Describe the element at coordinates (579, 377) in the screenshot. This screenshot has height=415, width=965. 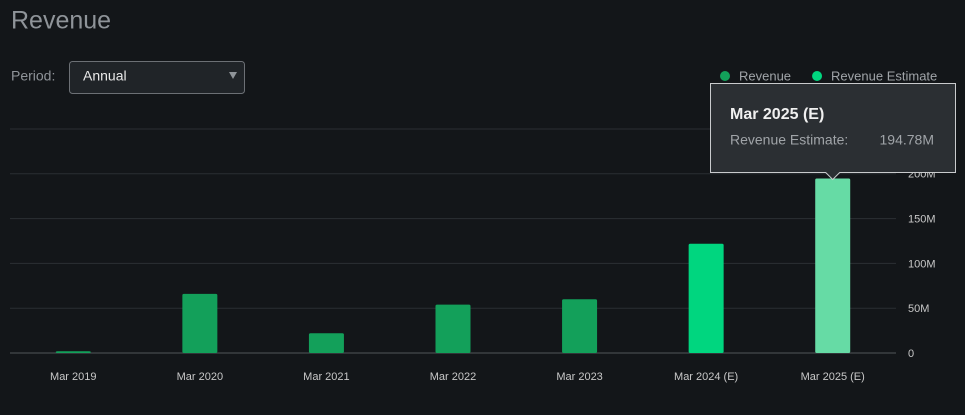
I see `x-tick-label: Mar 2023` at that location.